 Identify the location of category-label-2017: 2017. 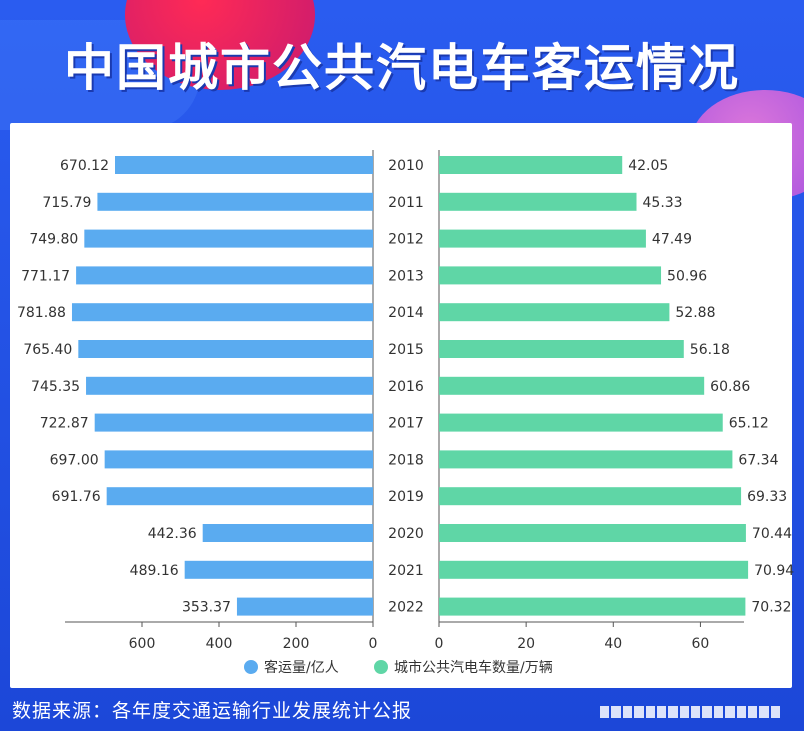
(406, 424).